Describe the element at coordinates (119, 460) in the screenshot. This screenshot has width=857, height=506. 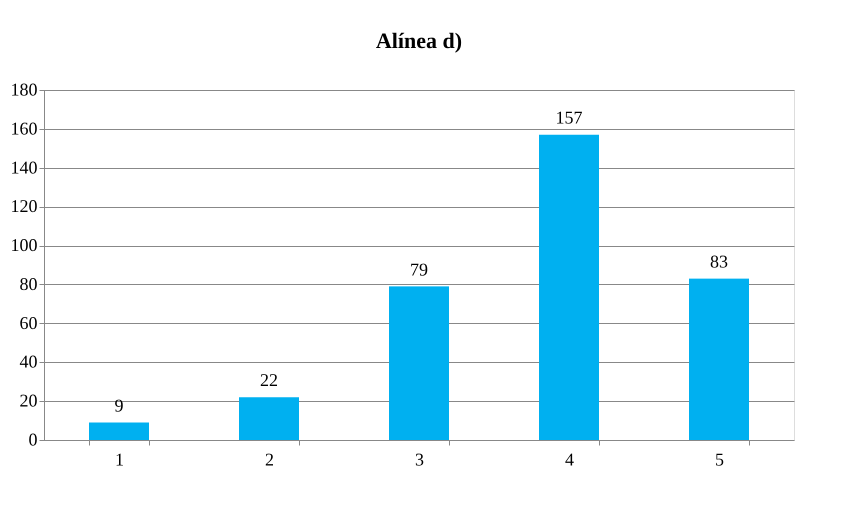
I see `x-tick-label: 1` at that location.